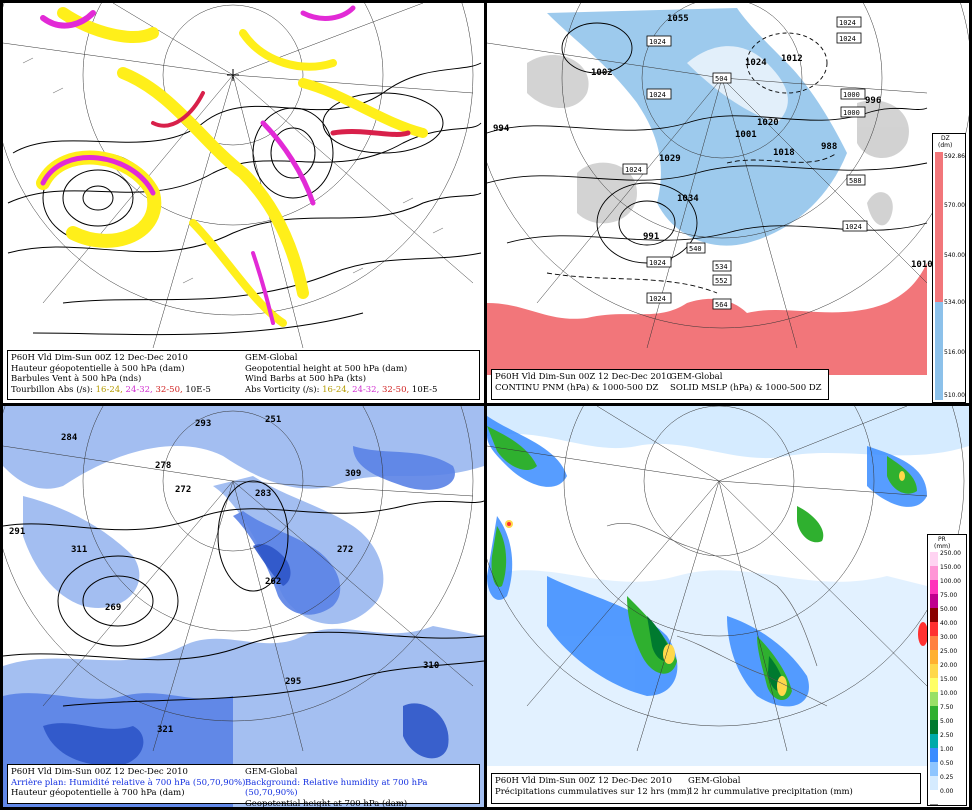  Describe the element at coordinates (395, 389) in the screenshot. I see `vort-class-3-en: 32-50,` at that location.